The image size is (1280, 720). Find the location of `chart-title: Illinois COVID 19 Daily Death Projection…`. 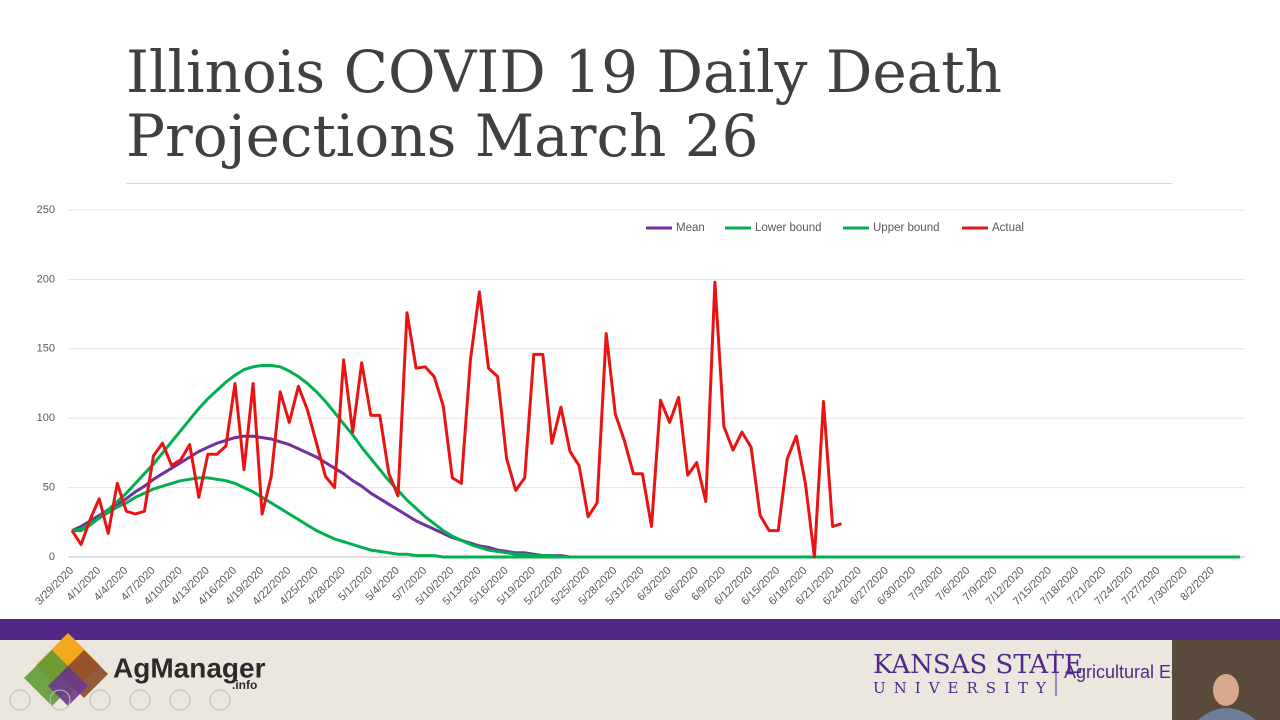

chart-title: Illinois COVID 19 Daily Death Projection… is located at coordinates (564, 104).